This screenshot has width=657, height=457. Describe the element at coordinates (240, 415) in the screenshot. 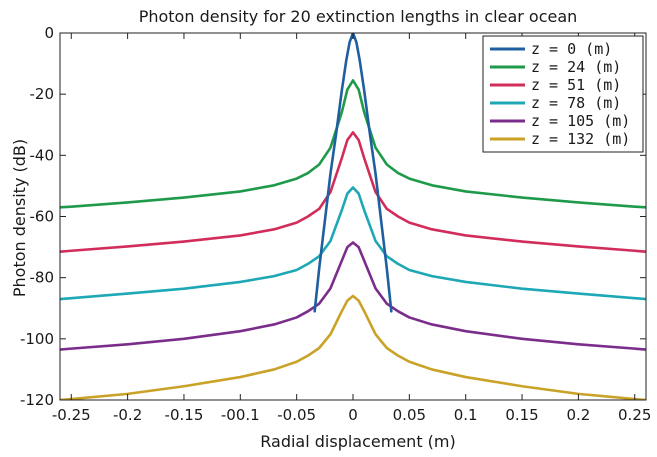

I see `x-tick-label: -00.1` at that location.